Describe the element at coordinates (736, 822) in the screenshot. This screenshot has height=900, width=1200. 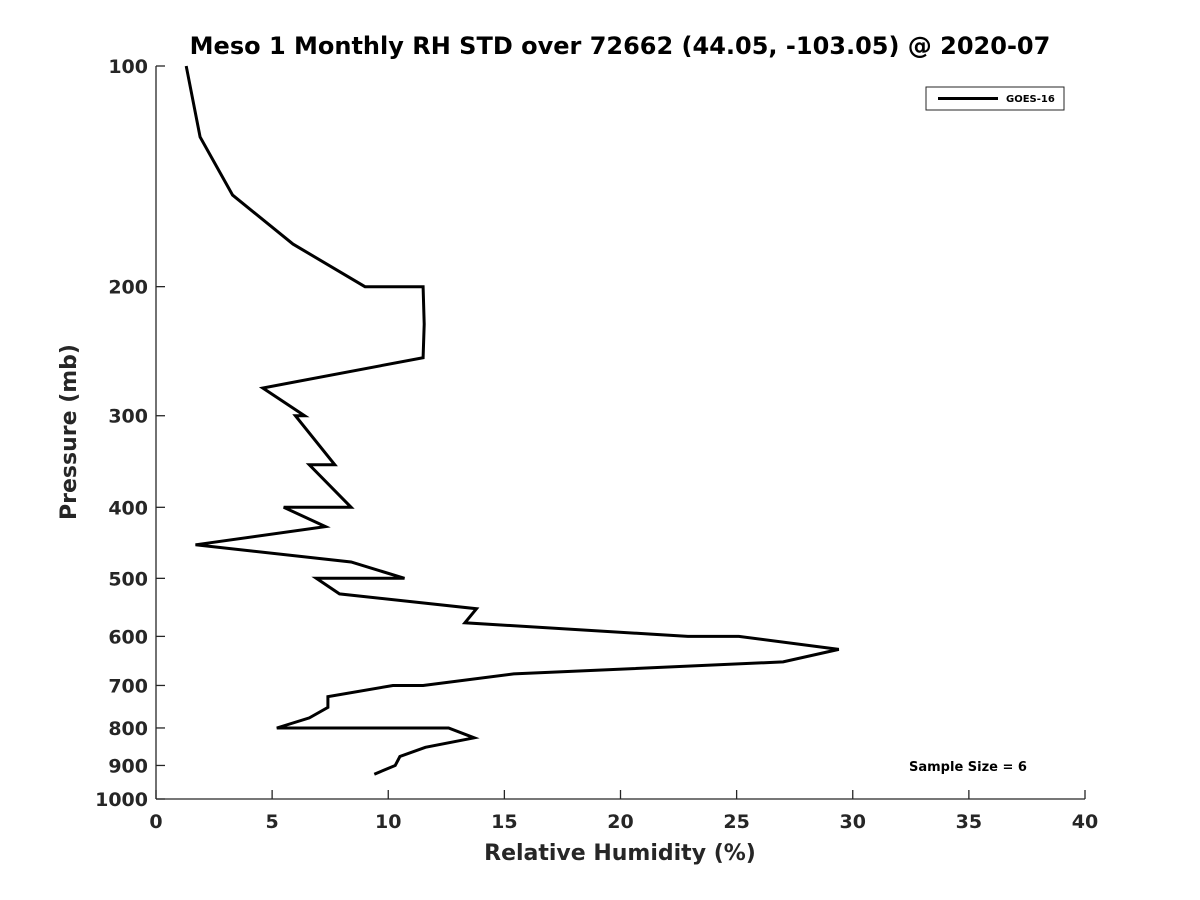
I see `x-tick-label: 25` at that location.